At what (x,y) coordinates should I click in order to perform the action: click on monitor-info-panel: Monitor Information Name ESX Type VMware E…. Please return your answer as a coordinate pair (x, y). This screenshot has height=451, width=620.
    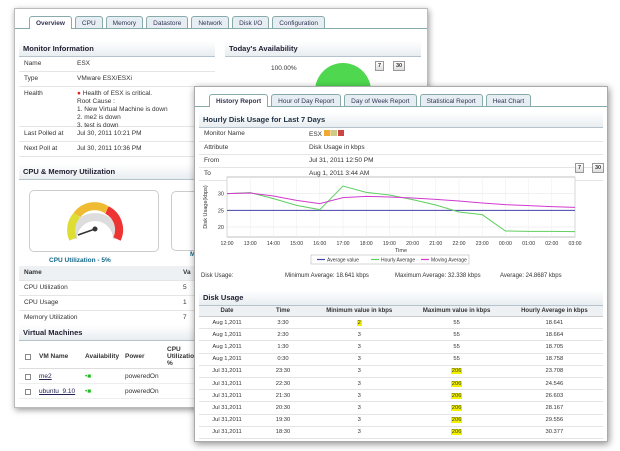
    Looking at the image, I should click on (117, 99).